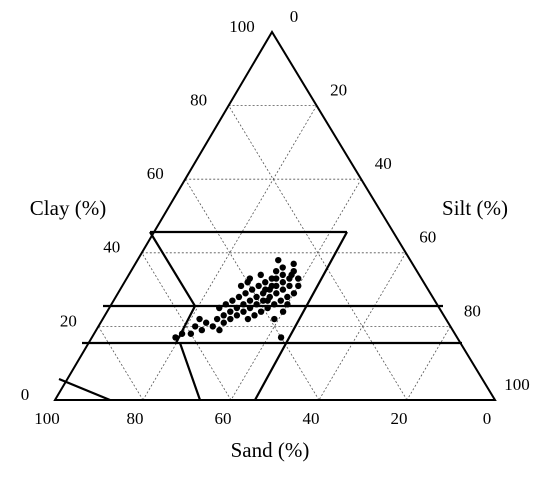  Describe the element at coordinates (68, 320) in the screenshot. I see `clay-tick-label: 20` at that location.